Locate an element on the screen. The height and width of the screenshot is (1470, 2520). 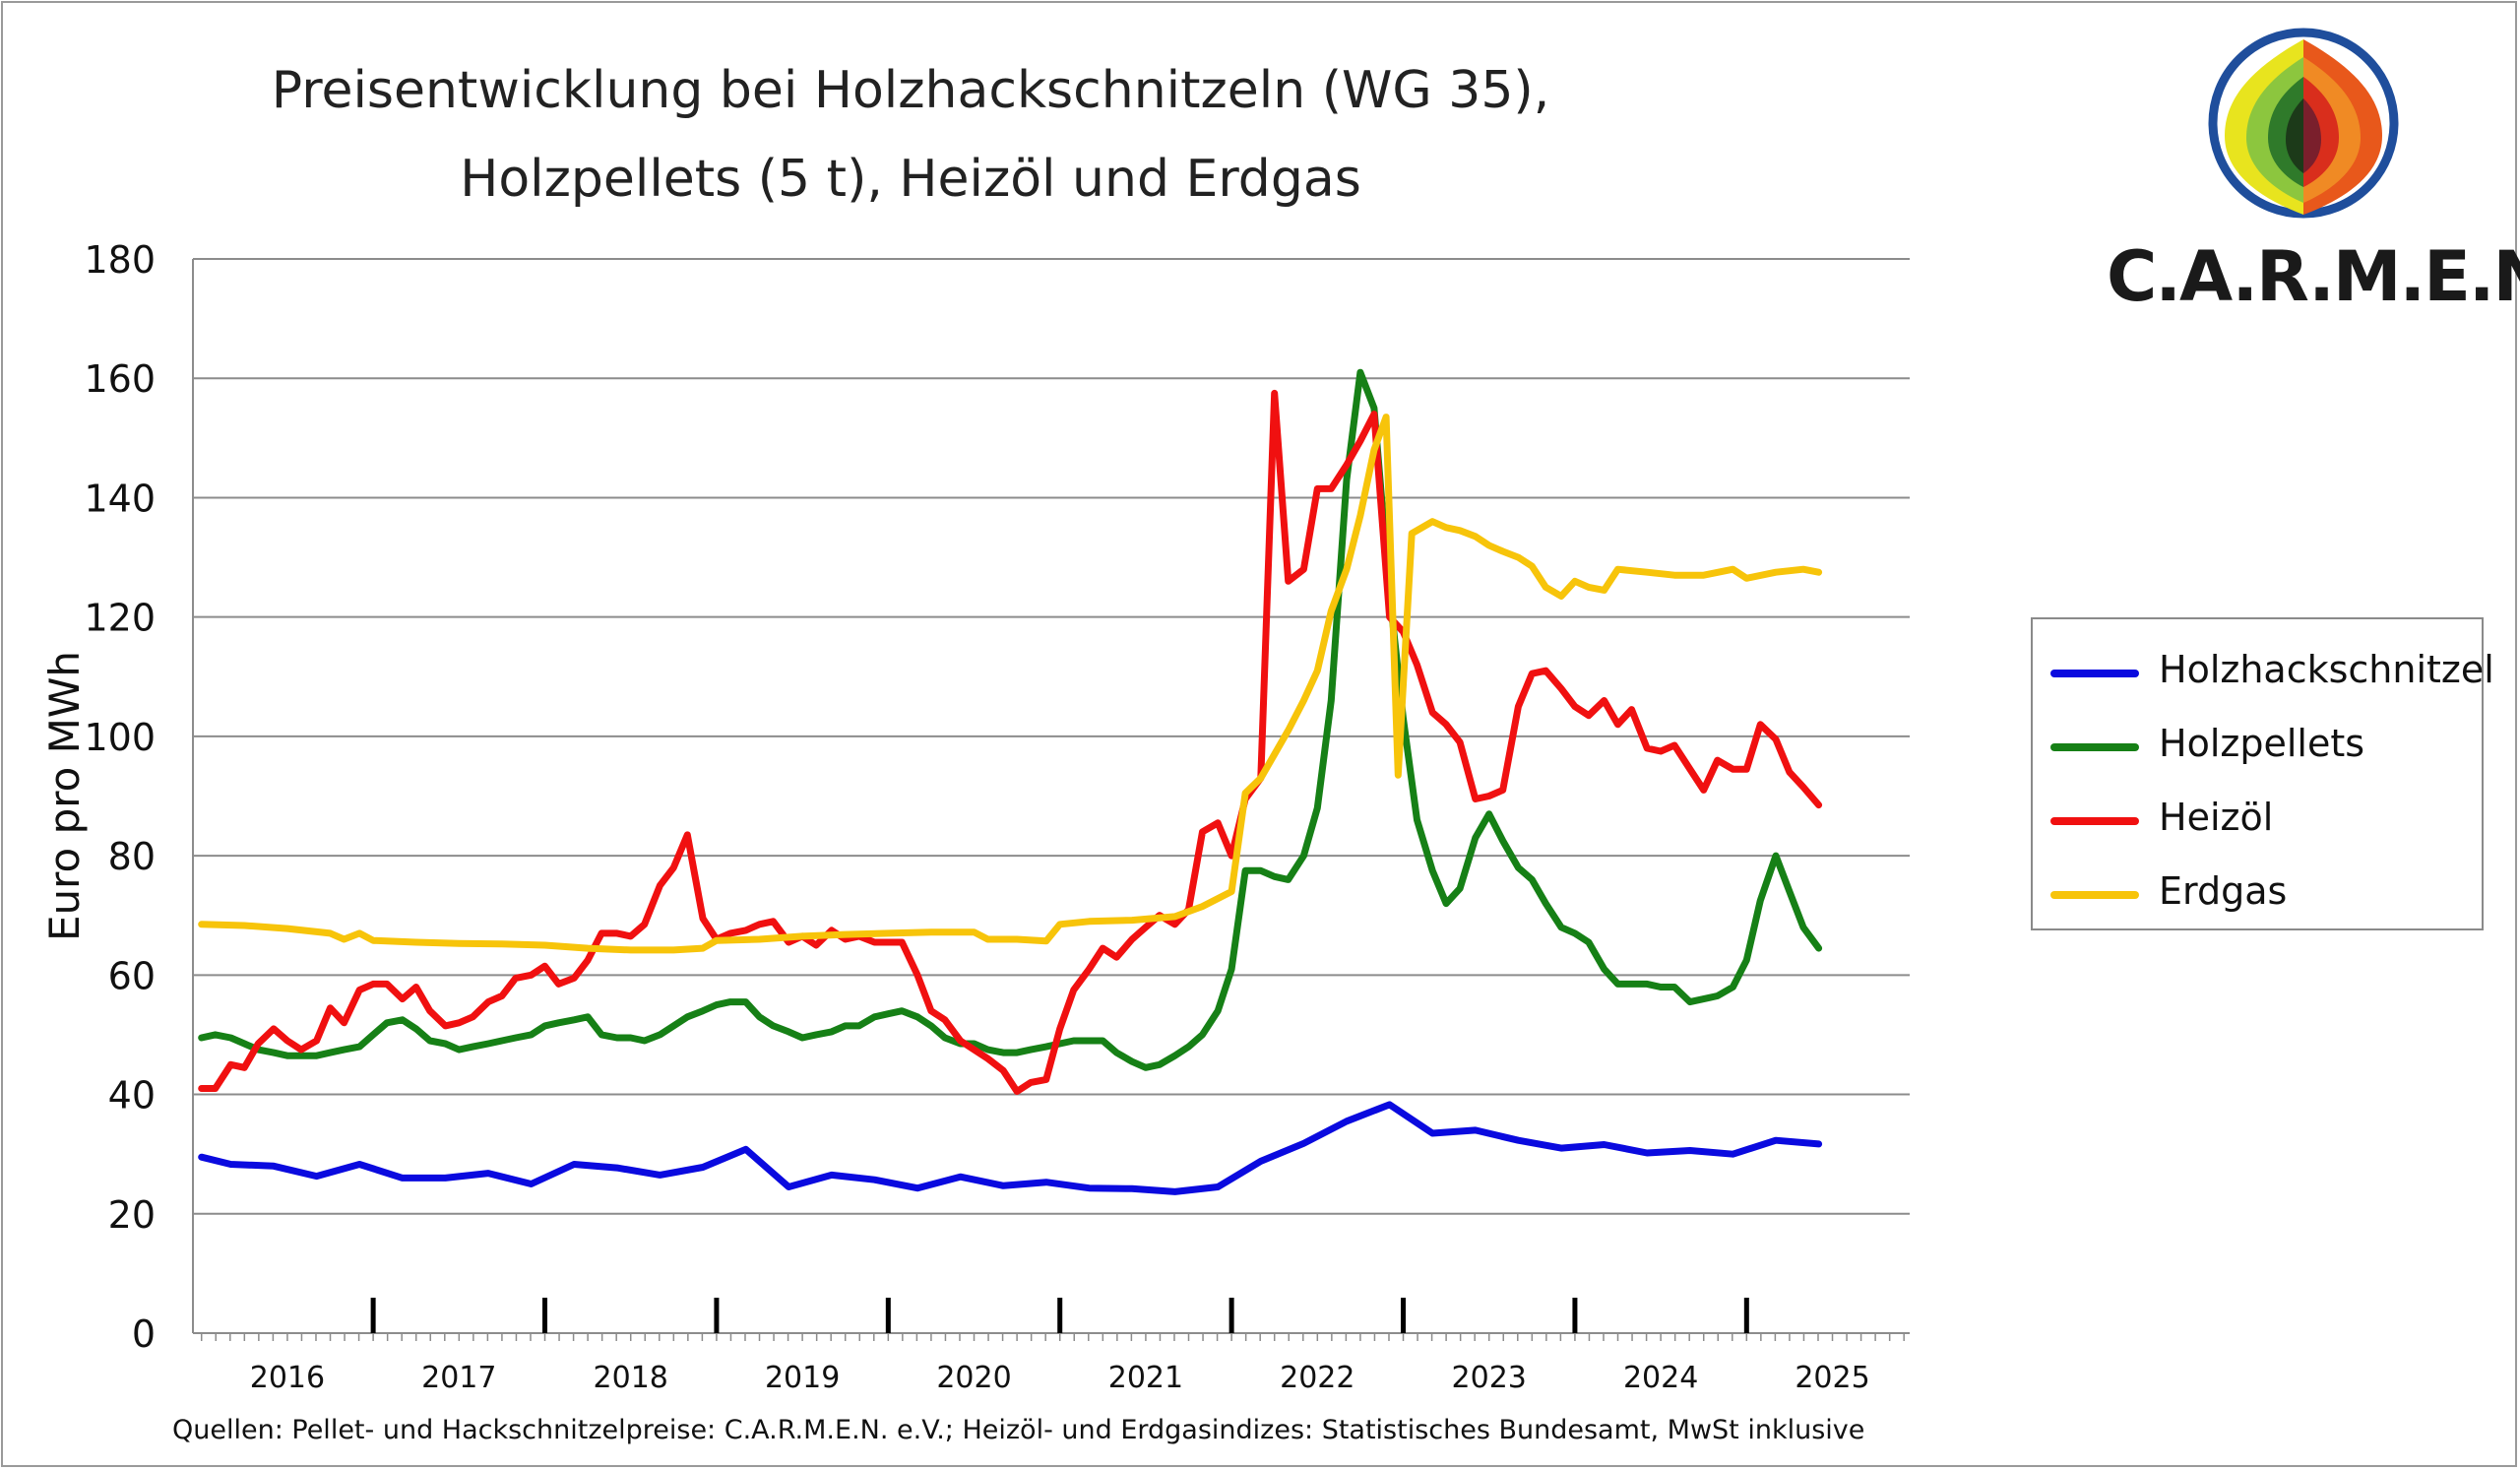
y-tick-label-100: 100 is located at coordinates (120, 737).